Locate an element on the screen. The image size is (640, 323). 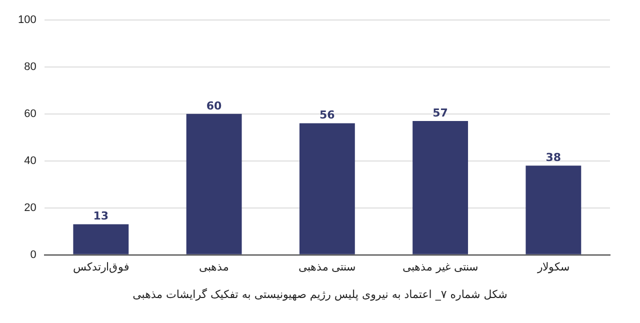
y-tick-label: 80 is located at coordinates (30, 66).